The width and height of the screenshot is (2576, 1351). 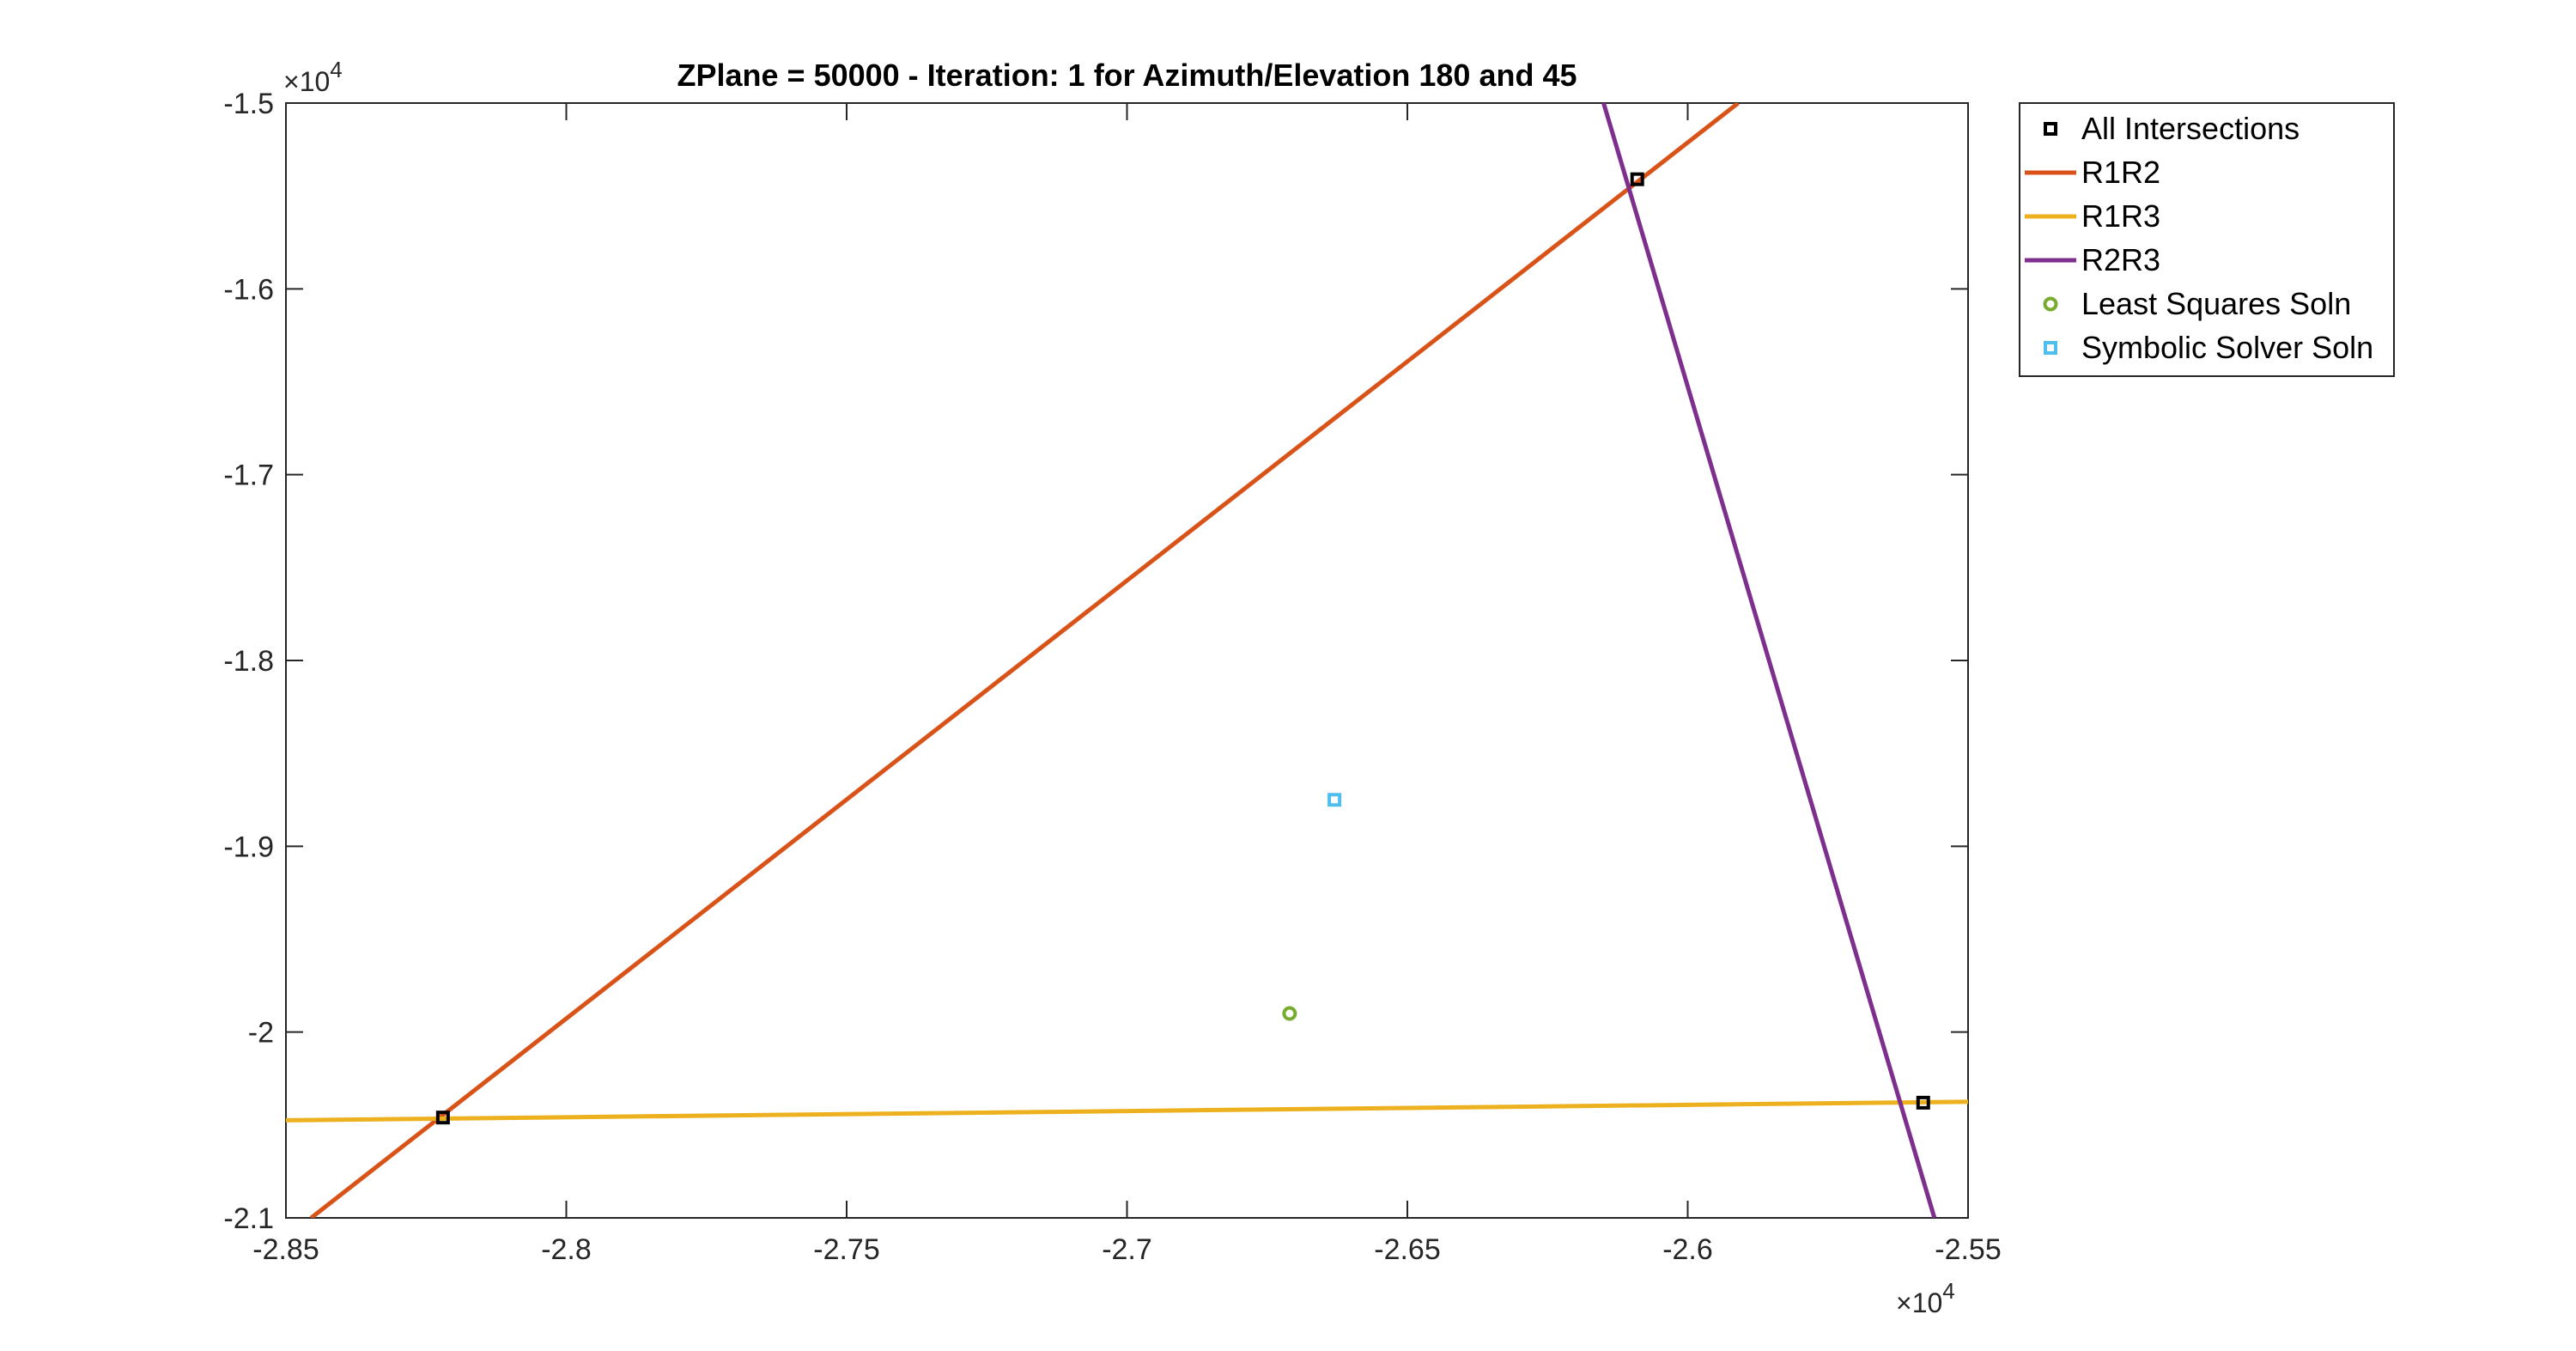 What do you see at coordinates (2120, 259) in the screenshot?
I see `legend-label-r2r3: R2R3` at bounding box center [2120, 259].